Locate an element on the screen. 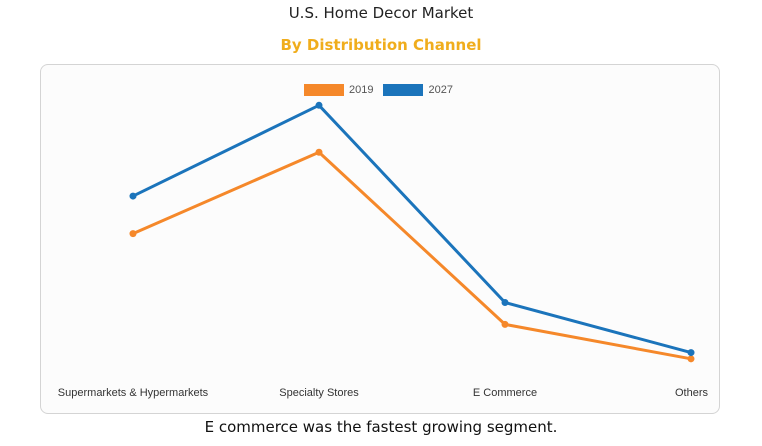 The width and height of the screenshot is (762, 446). x-tick-label: Others is located at coordinates (692, 393).